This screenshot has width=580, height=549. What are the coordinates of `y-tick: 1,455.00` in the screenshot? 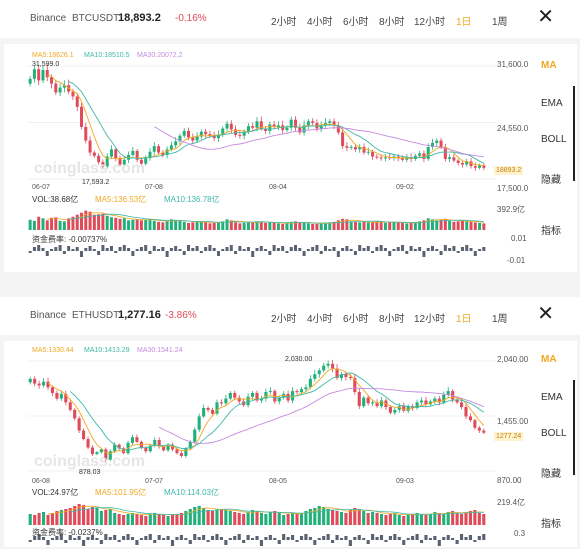 It's located at (513, 421).